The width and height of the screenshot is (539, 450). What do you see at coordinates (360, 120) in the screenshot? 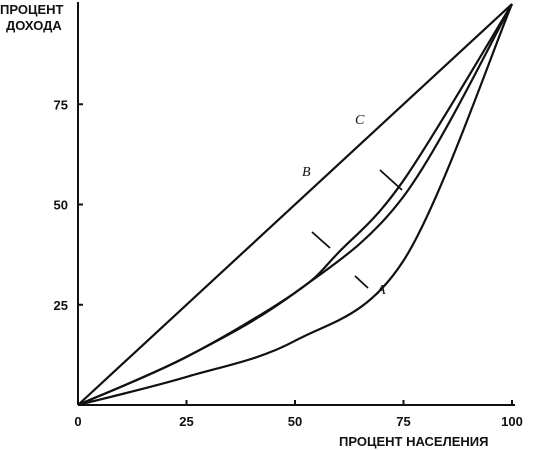
I see `series-label-c: C` at bounding box center [360, 120].